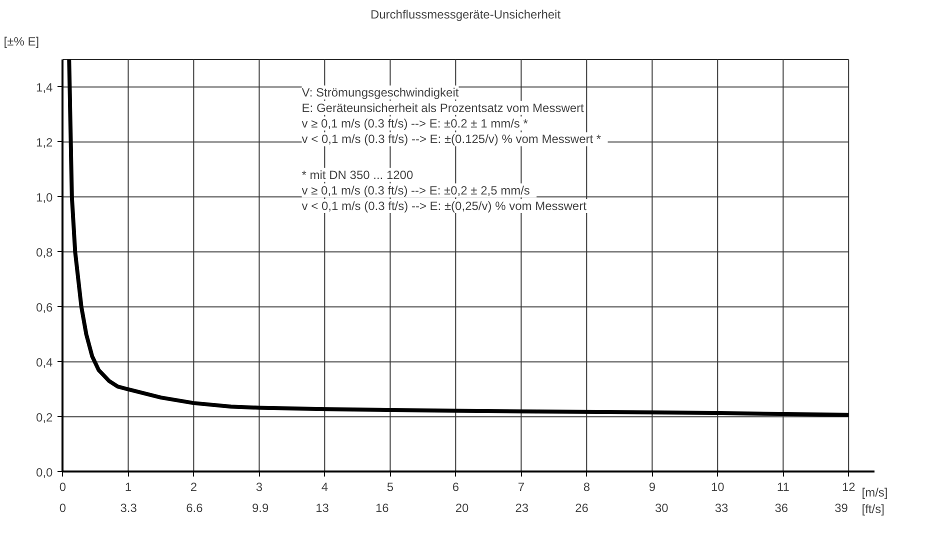  What do you see at coordinates (195, 507) in the screenshot?
I see `x2-tick-label: 6.6` at bounding box center [195, 507].